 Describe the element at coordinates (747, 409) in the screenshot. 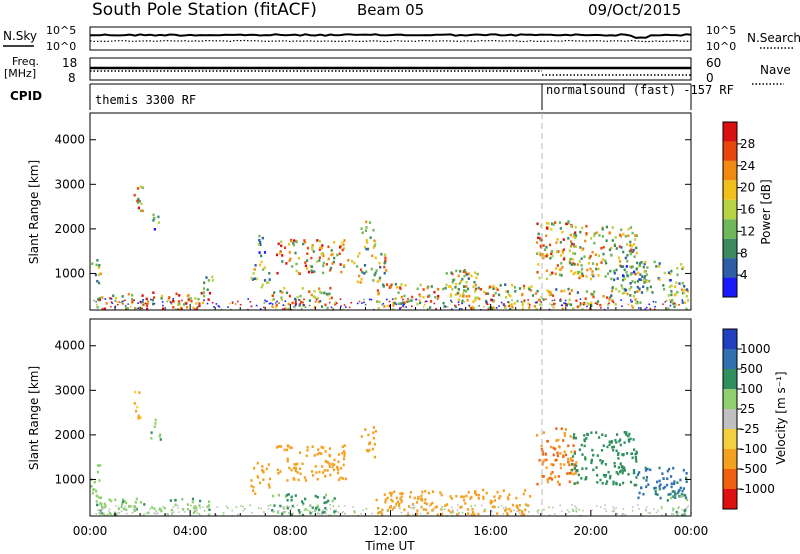

I see `colorbar-tick-label: 25` at that location.